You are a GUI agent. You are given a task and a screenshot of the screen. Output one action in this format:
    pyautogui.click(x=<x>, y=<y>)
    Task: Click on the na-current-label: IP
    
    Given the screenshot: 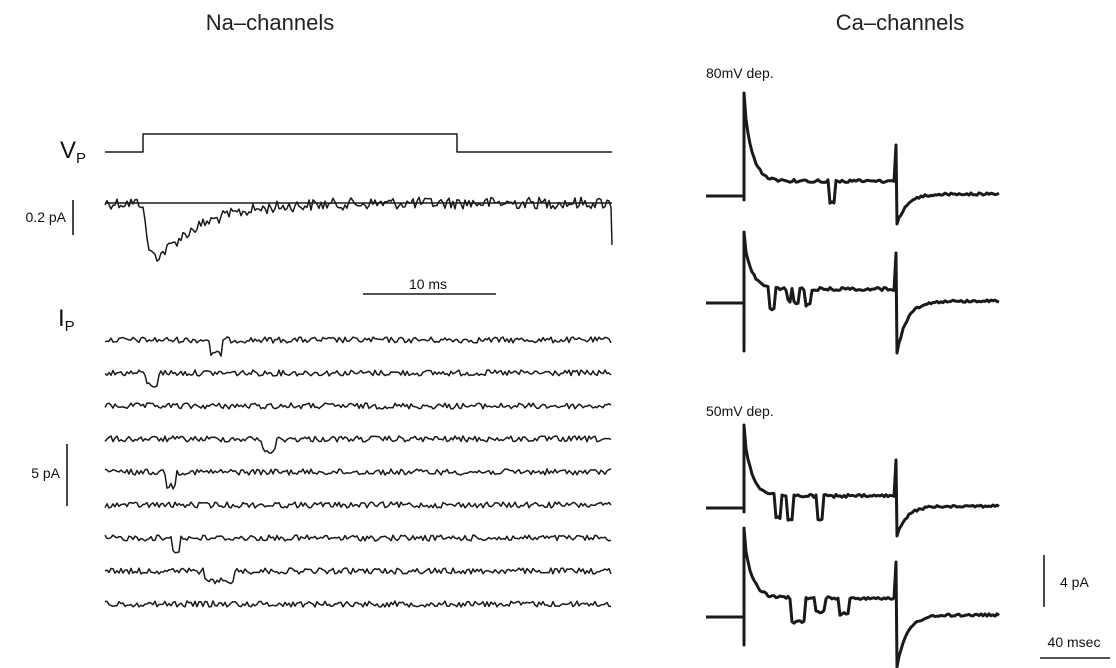 What is the action you would take?
    pyautogui.click(x=66, y=320)
    